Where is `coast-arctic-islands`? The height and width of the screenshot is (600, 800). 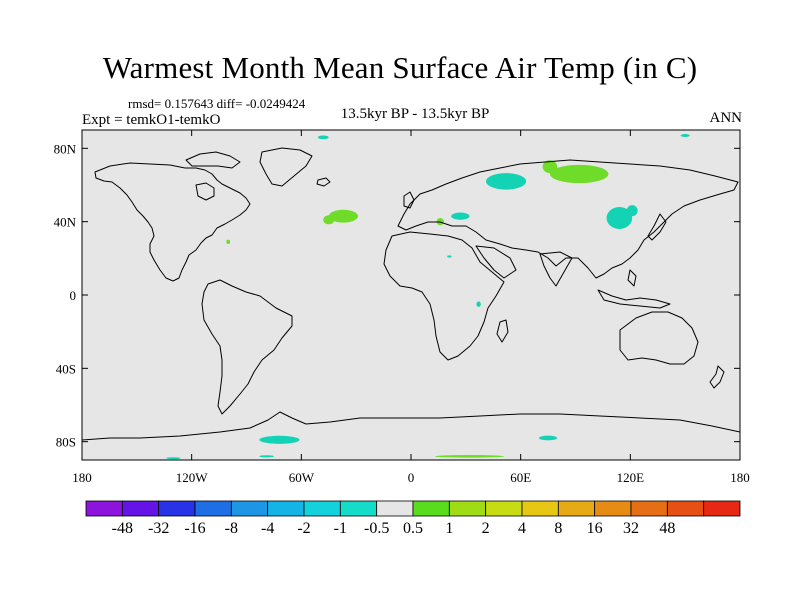 coast-arctic-islands is located at coordinates (213, 160).